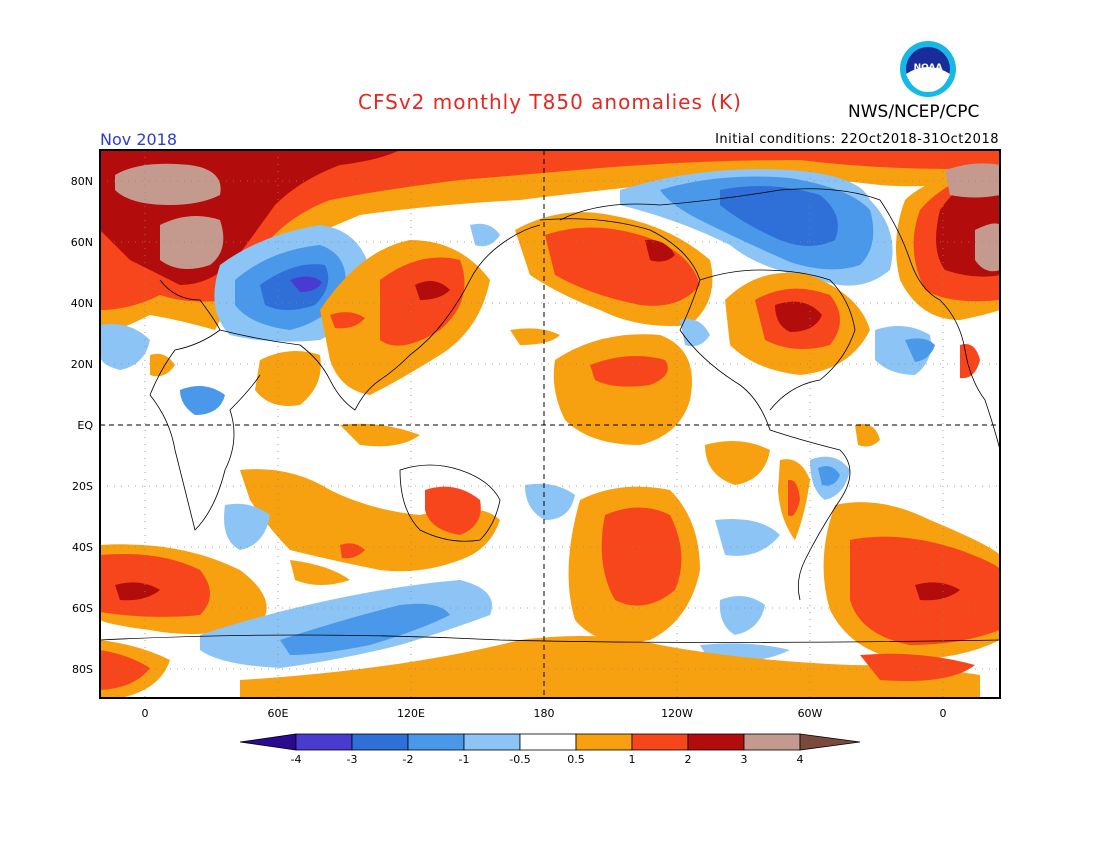 The width and height of the screenshot is (1100, 850). I want to click on lat-label: 60S, so click(82, 608).